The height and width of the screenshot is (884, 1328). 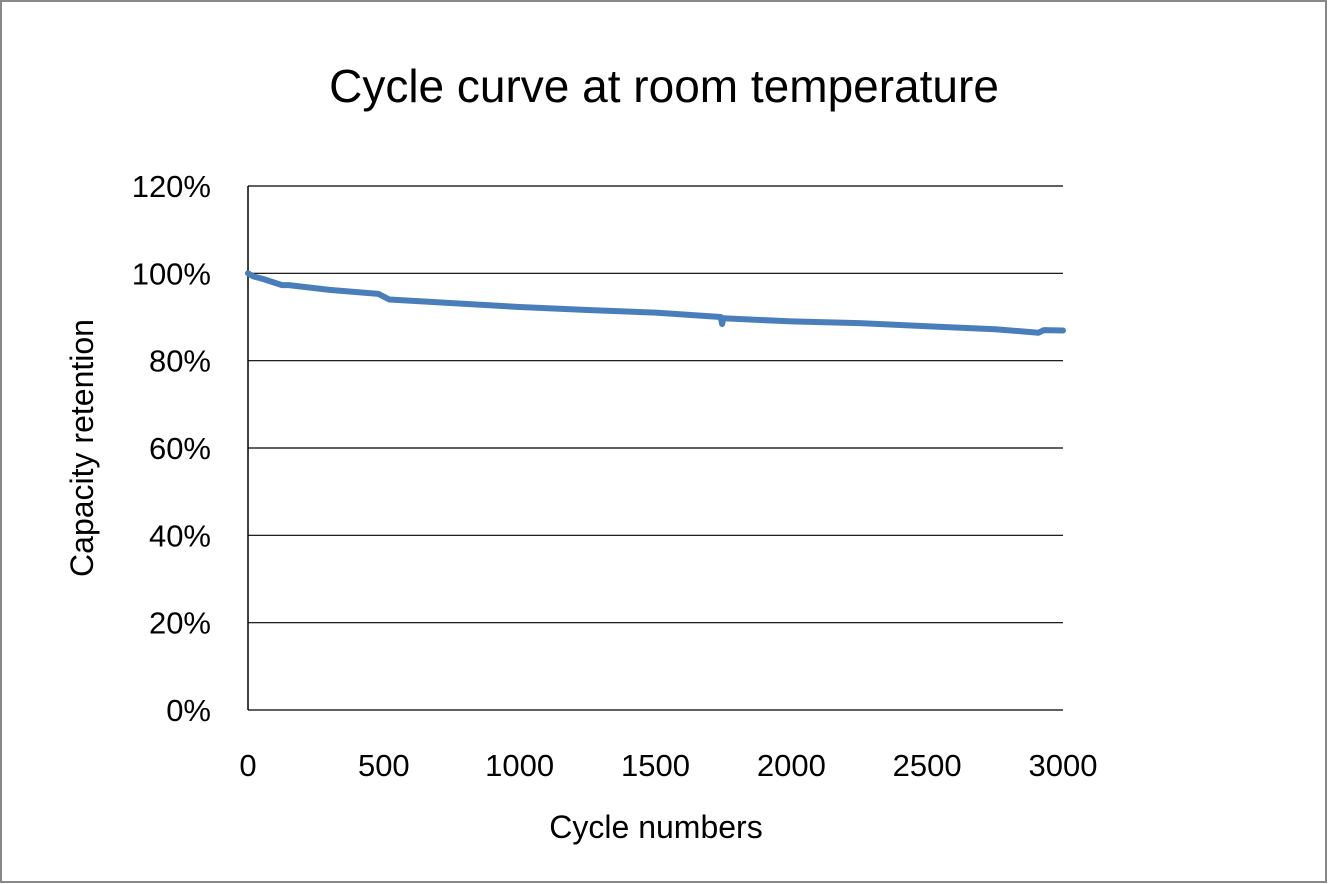 What do you see at coordinates (384, 765) in the screenshot?
I see `x-tick-label: 500` at bounding box center [384, 765].